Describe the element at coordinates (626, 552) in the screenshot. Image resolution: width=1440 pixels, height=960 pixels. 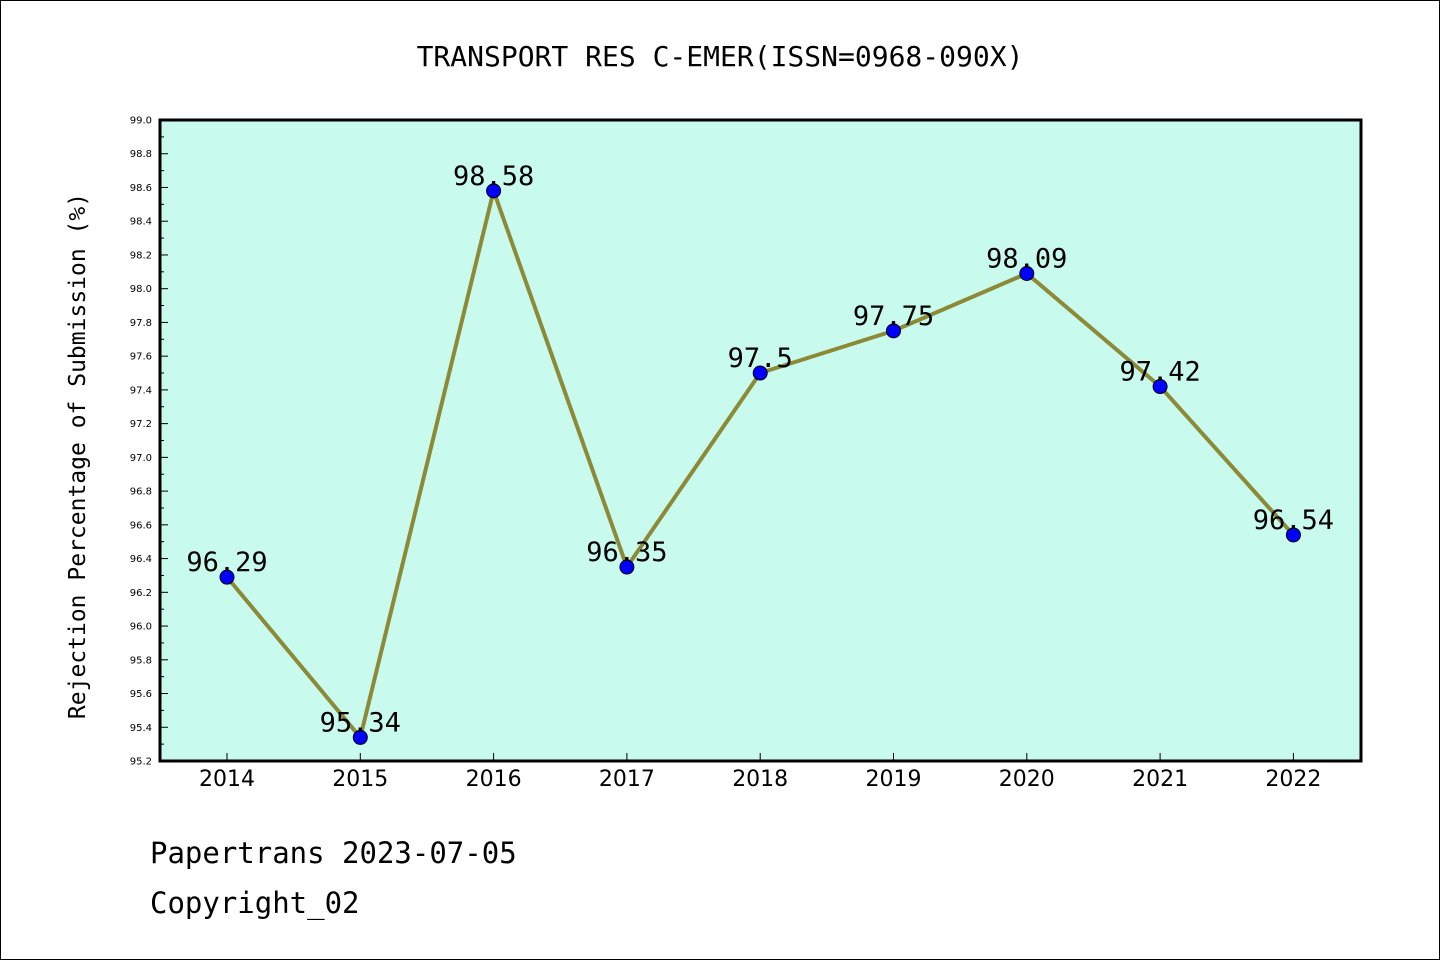
I see `data-label: 96.35` at that location.